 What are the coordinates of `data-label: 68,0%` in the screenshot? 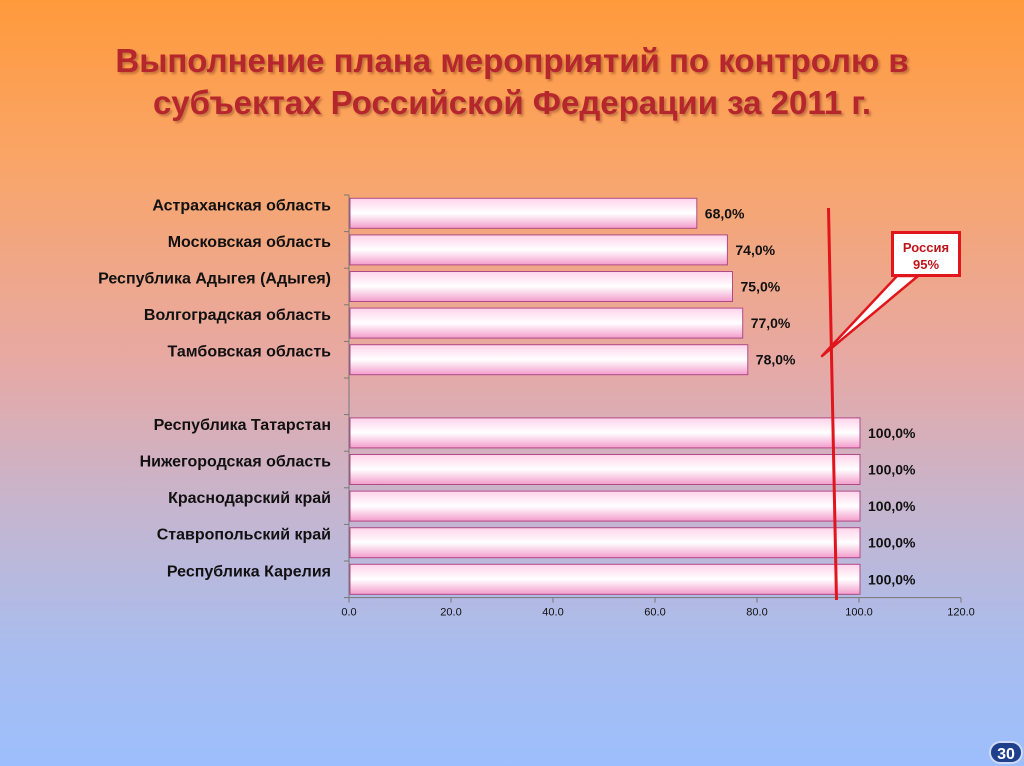 It's located at (725, 213).